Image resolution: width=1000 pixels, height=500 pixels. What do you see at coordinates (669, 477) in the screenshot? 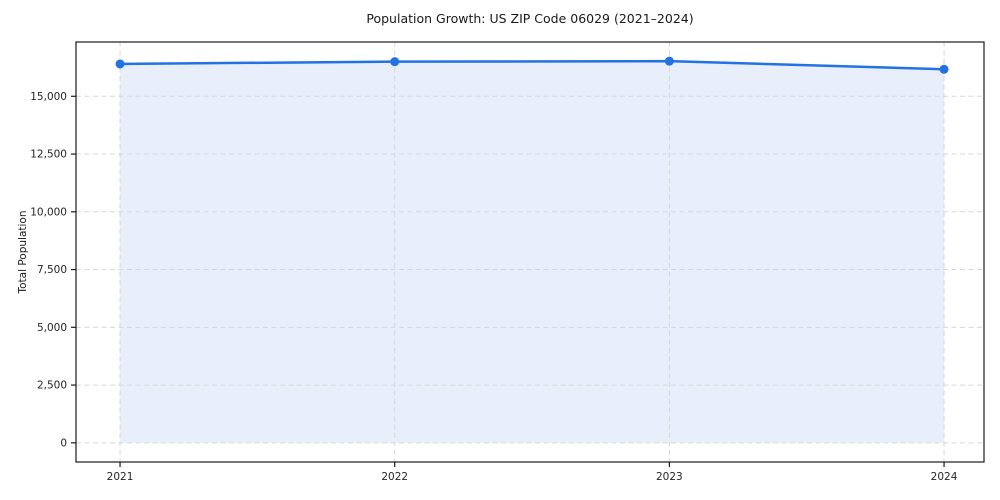
I see `x-tick-label: 2023` at bounding box center [669, 477].